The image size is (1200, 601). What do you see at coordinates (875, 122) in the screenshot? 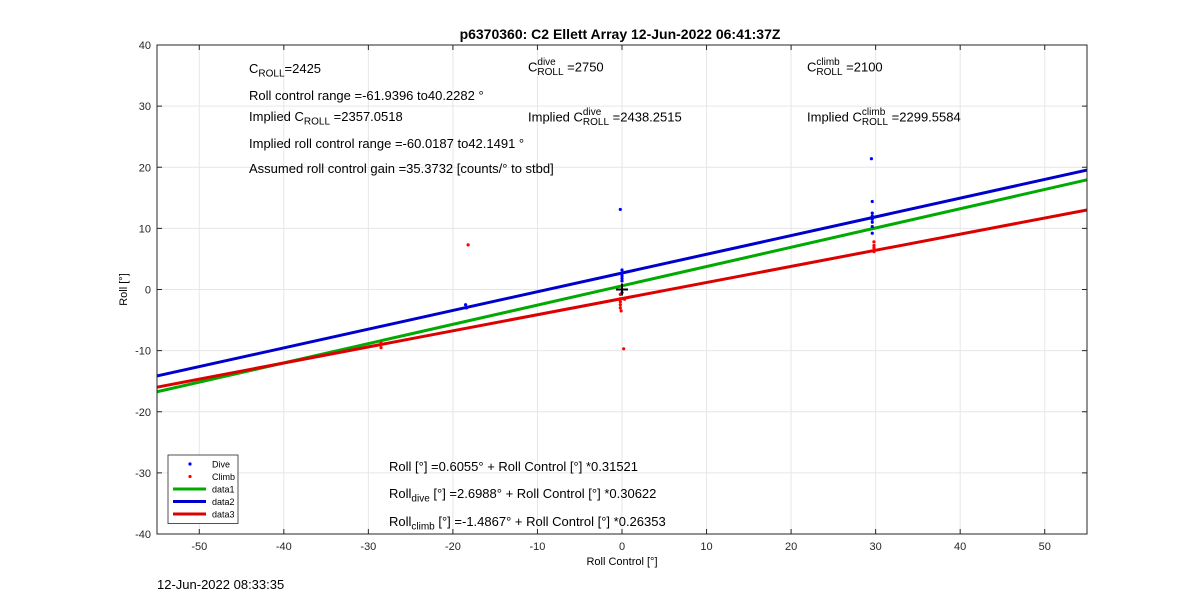
I see `implied-climb-sub: ROLL` at bounding box center [875, 122].